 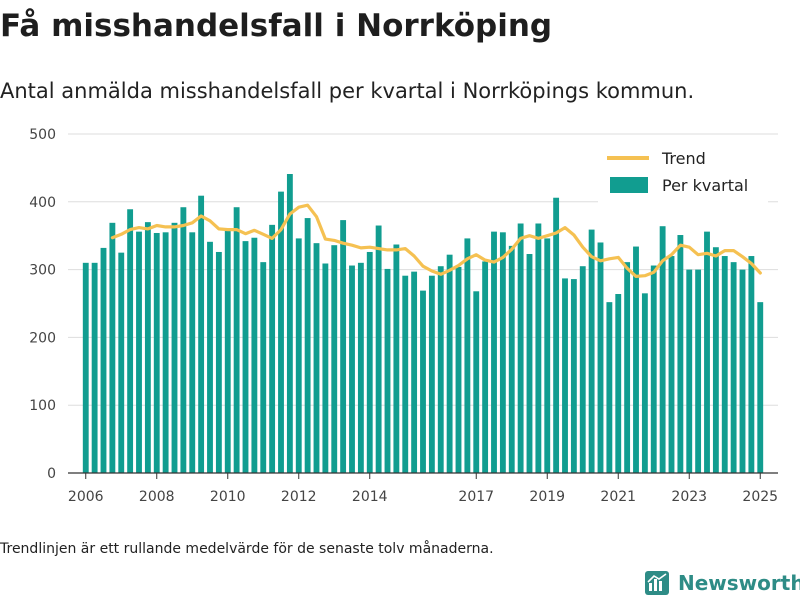 What do you see at coordinates (370, 497) in the screenshot?
I see `x-tick-label: 2014` at bounding box center [370, 497].